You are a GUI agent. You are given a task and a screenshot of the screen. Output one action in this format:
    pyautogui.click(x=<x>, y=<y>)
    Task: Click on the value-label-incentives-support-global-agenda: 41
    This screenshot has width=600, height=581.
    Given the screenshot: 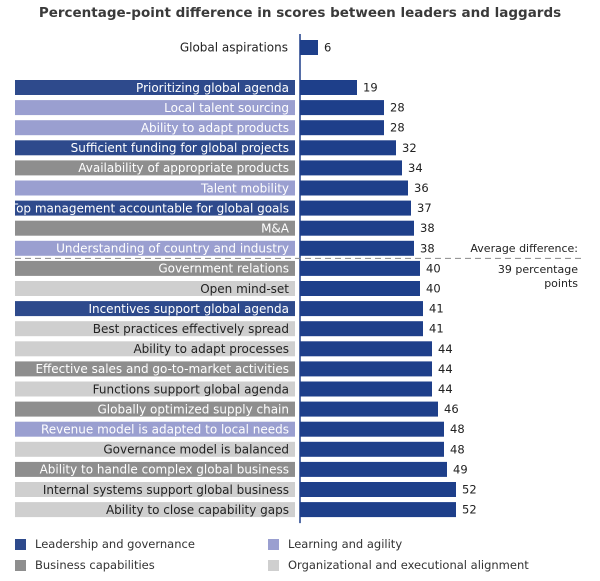 What is the action you would take?
    pyautogui.click(x=436, y=309)
    